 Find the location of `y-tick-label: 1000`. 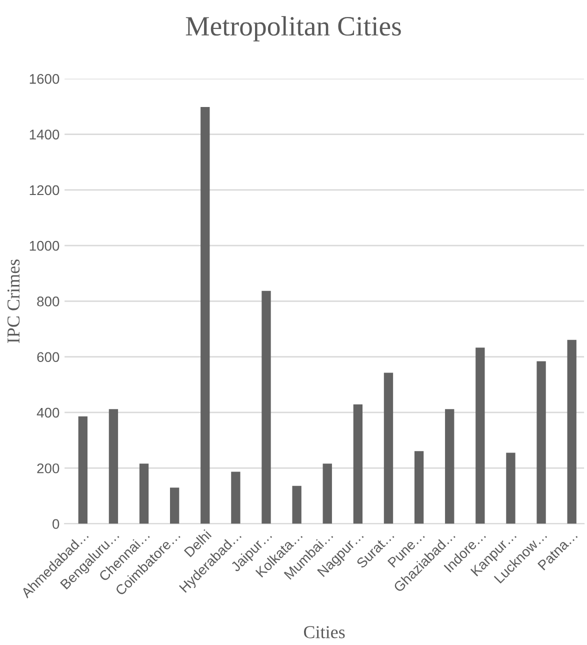

y-tick-label: 1000 is located at coordinates (45, 245).